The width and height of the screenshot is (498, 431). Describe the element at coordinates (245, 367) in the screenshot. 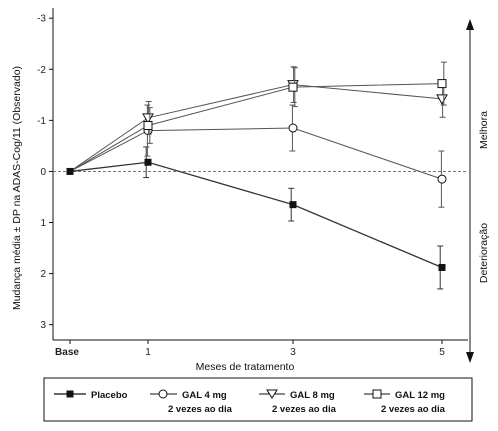

I see `x-axis-title: Meses de tratamento` at that location.